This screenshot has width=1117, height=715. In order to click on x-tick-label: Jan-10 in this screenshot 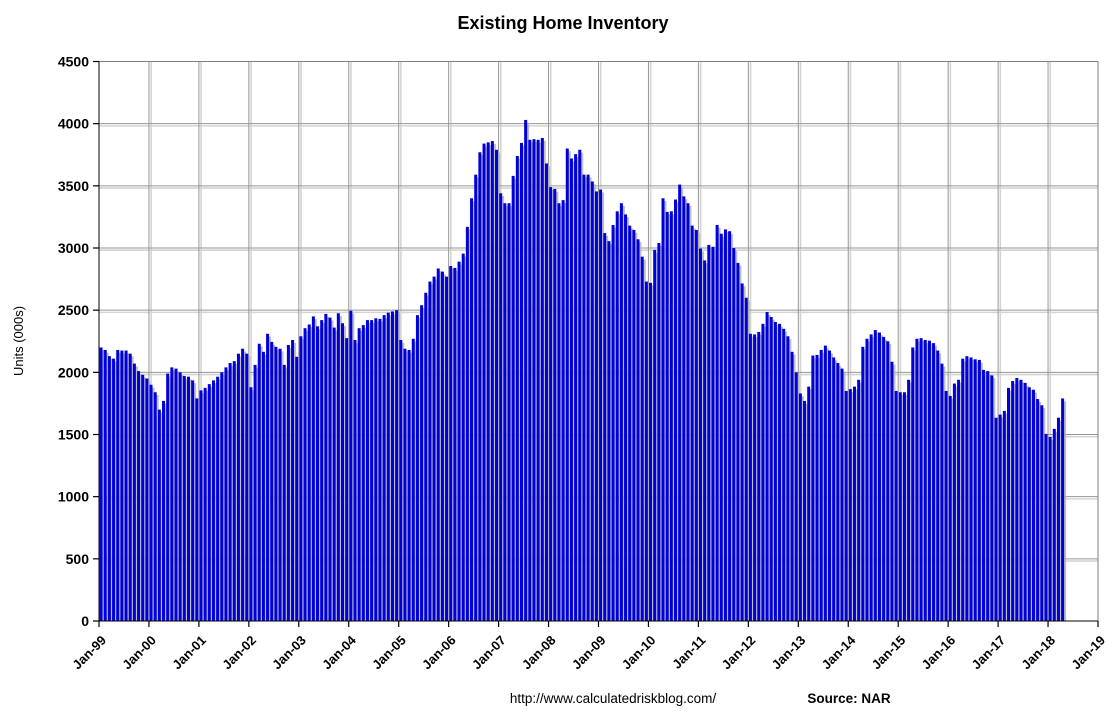, I will do `click(639, 653)`.